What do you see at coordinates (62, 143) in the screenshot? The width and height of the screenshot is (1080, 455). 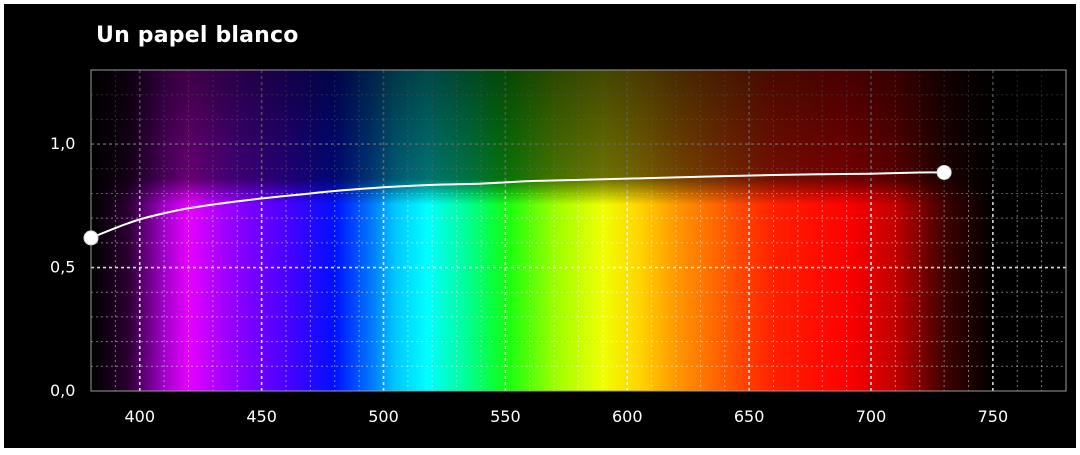 I see `y-tick-label: 1,0` at bounding box center [62, 143].